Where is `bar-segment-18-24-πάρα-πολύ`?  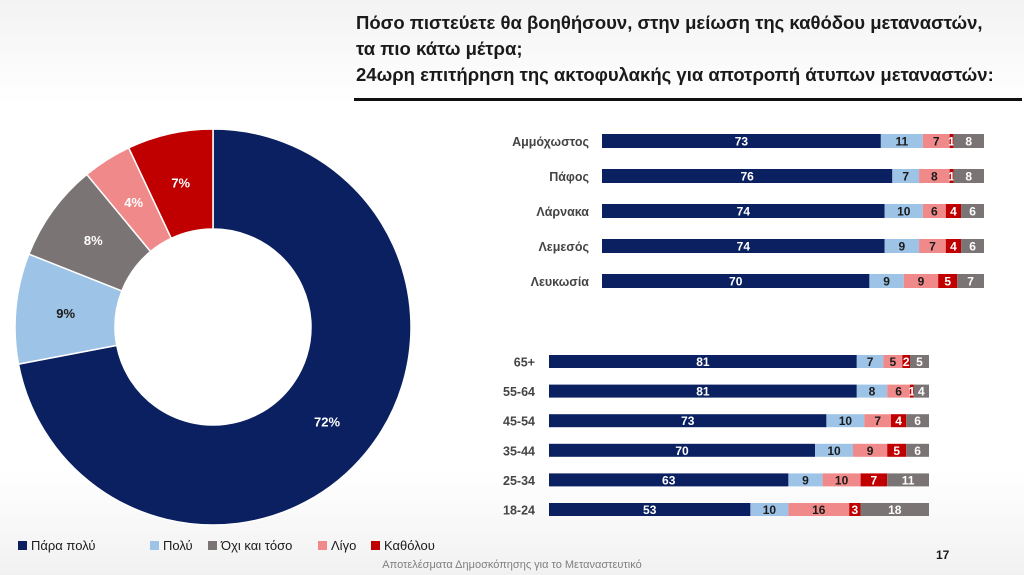
bar-segment-18-24-πάρα-πολύ is located at coordinates (650, 509).